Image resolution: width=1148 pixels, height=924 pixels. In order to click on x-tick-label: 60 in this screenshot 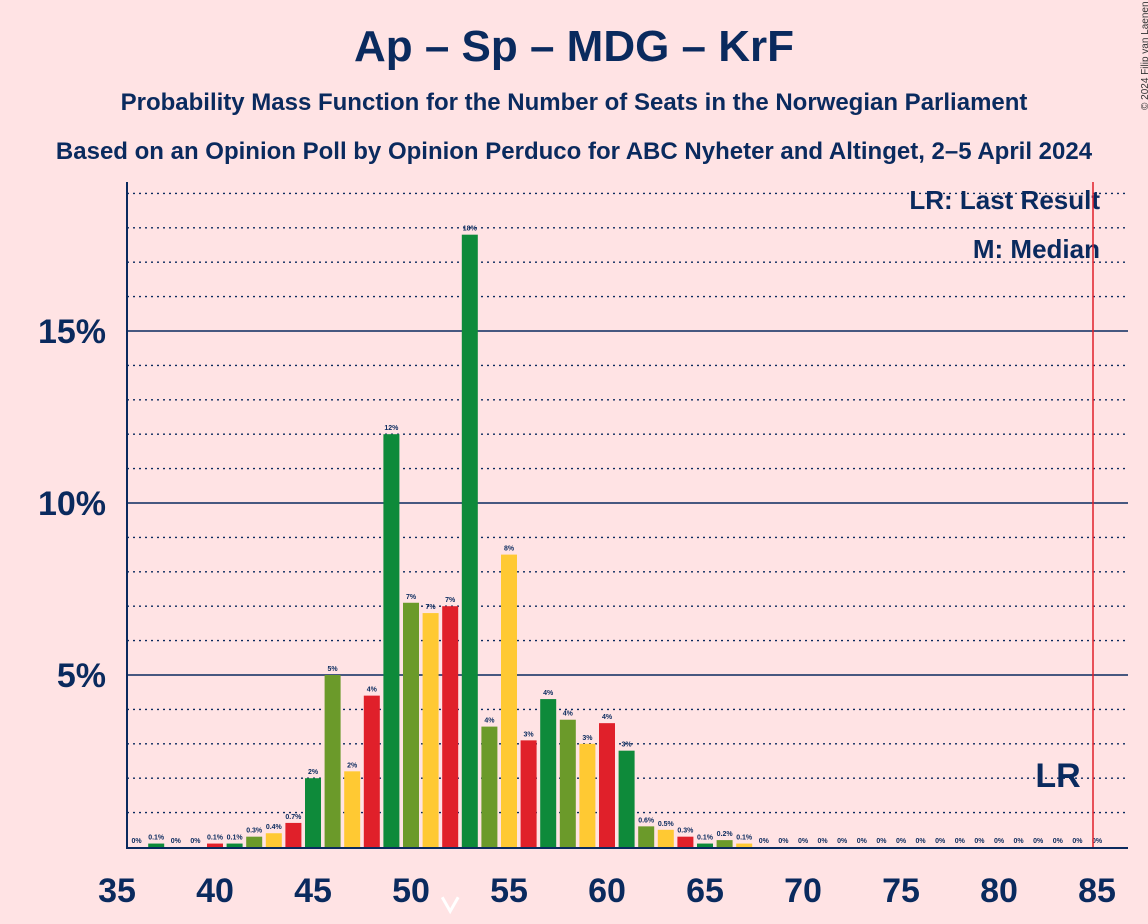, I will do `click(607, 891)`.